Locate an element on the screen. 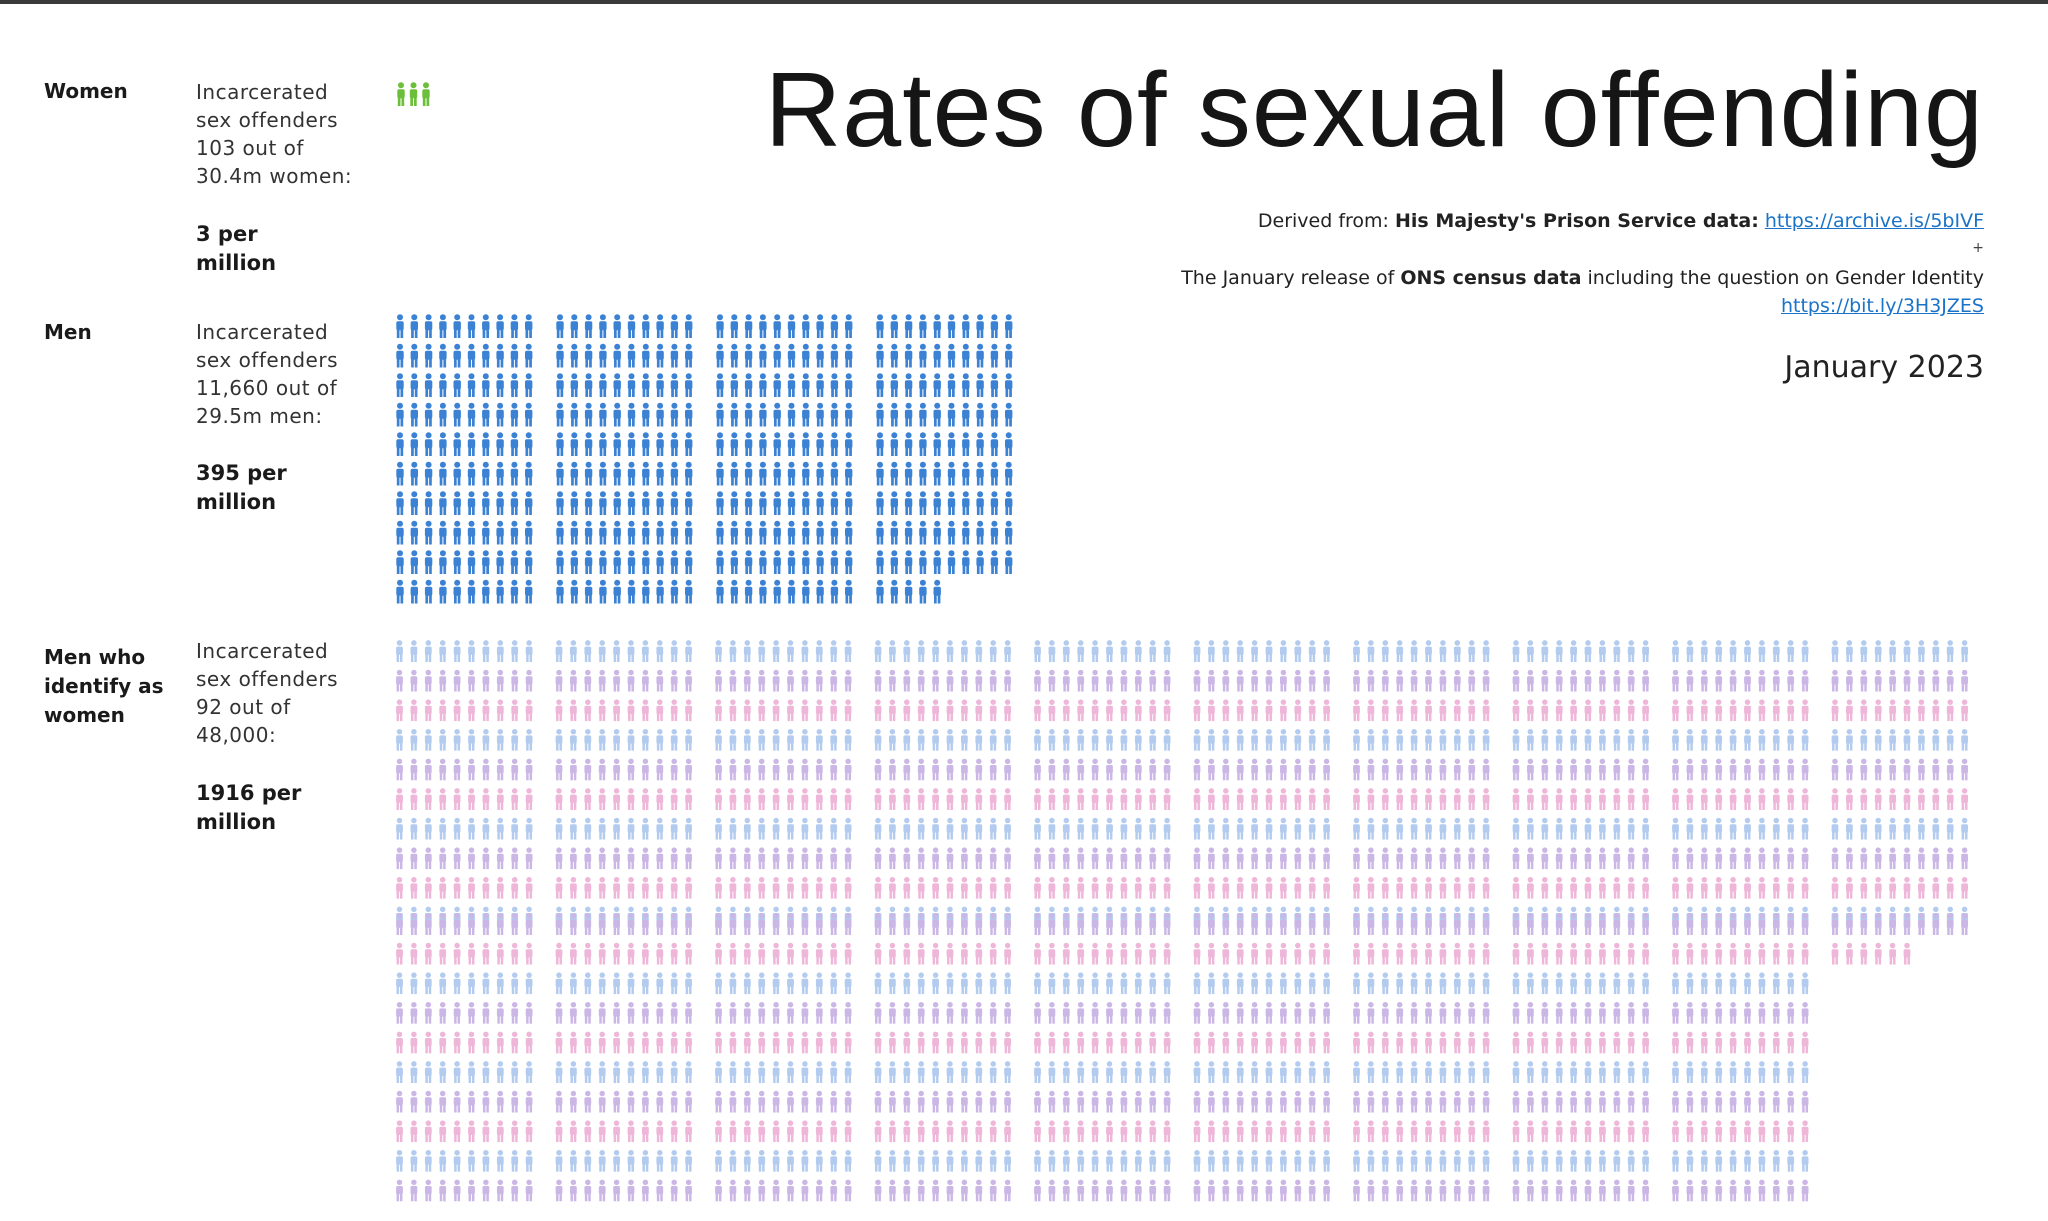 This screenshot has width=2048, height=1221. source-link-2: https://bit.ly/3H3JZES is located at coordinates (1882, 306).